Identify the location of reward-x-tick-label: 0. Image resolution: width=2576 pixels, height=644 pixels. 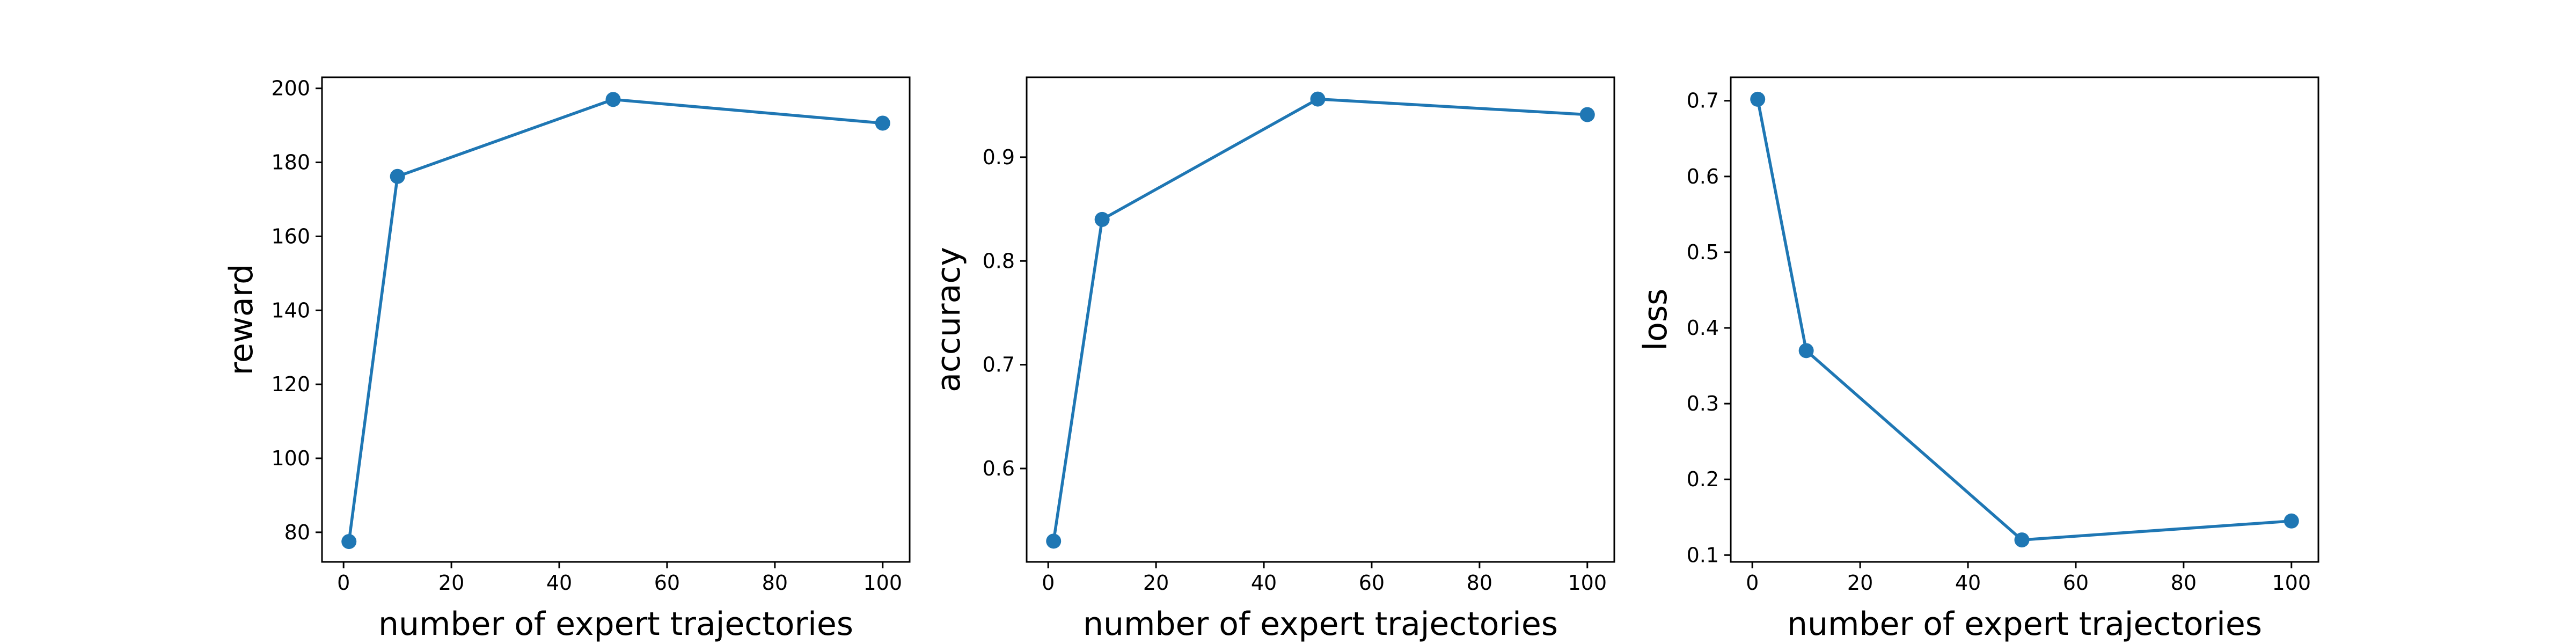
(343, 583).